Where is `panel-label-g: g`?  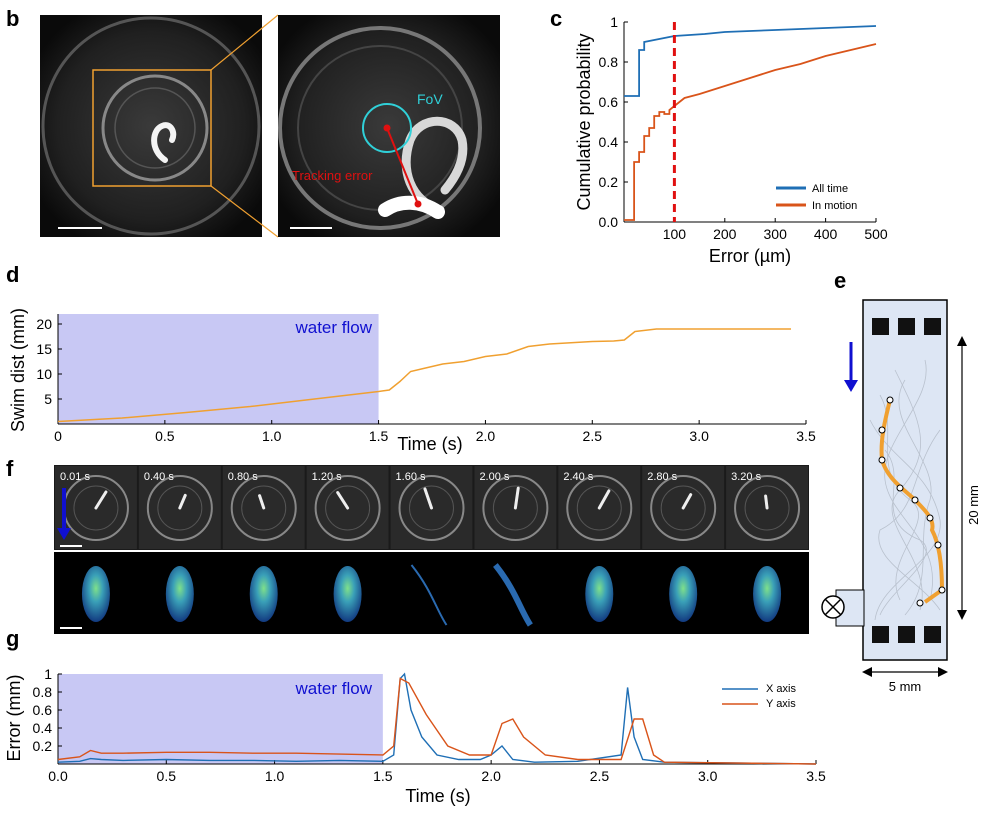
panel-label-g: g is located at coordinates (13, 638).